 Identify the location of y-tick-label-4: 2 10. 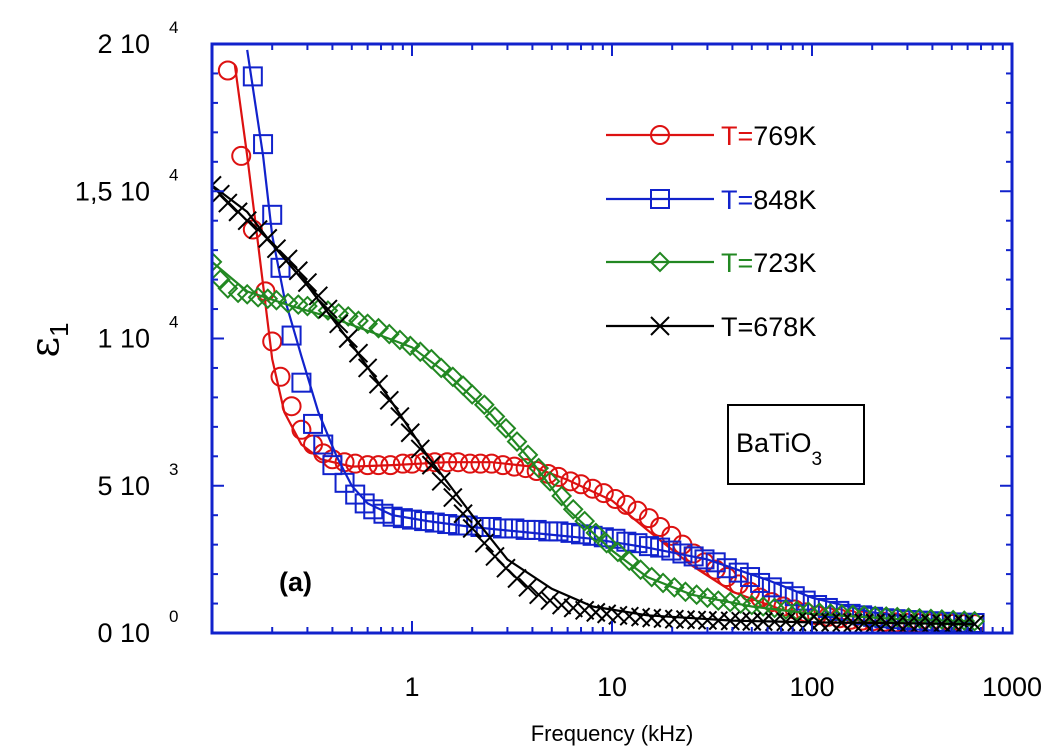
(123, 44).